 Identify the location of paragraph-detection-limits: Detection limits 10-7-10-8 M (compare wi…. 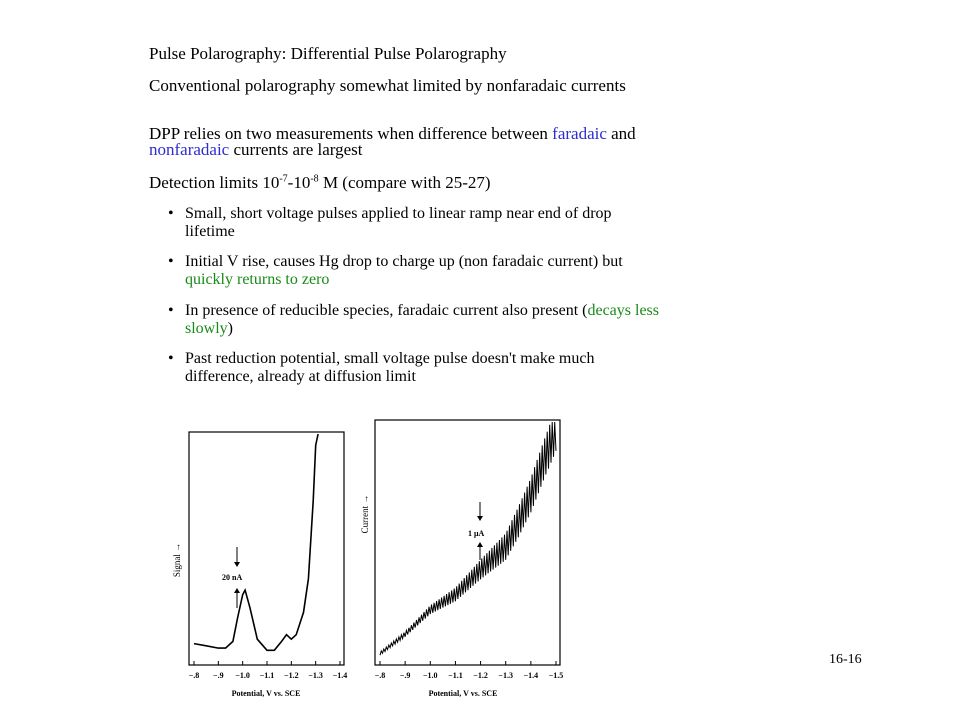
(409, 182).